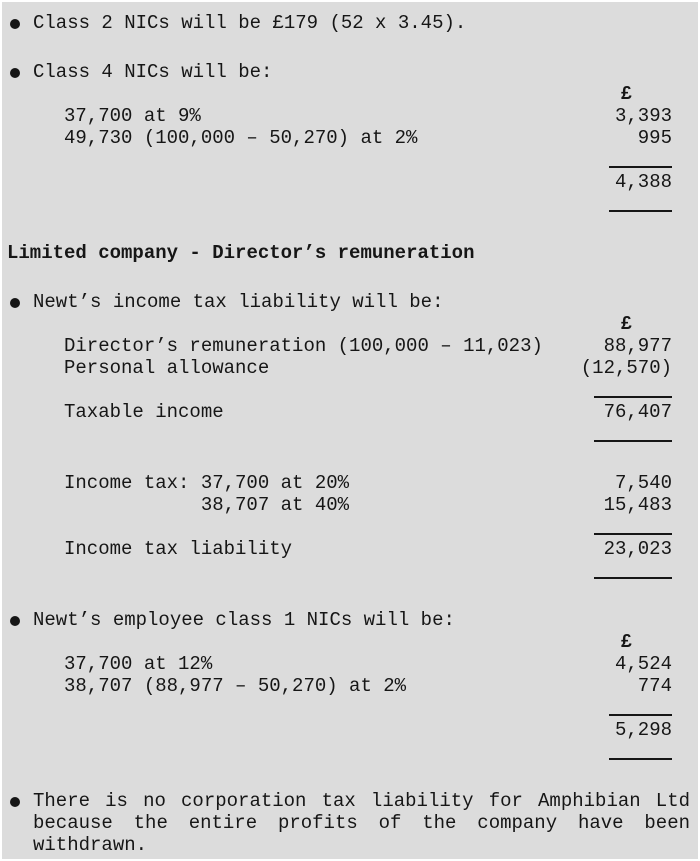 The height and width of the screenshot is (861, 700). What do you see at coordinates (350, 116) in the screenshot?
I see `line-item-row: 37,700 at 9% 3,393` at bounding box center [350, 116].